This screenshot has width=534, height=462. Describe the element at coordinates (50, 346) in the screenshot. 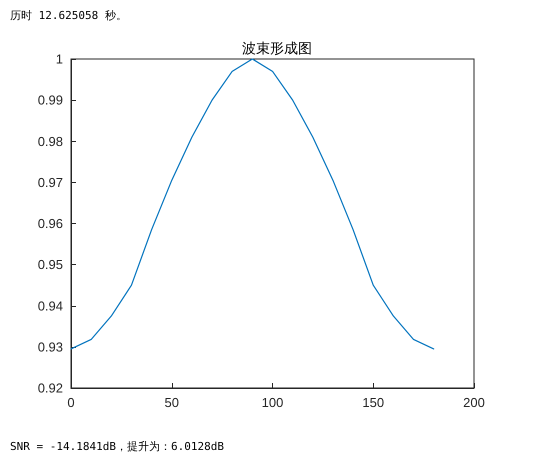

I see `y-tick-label: 0.93` at that location.